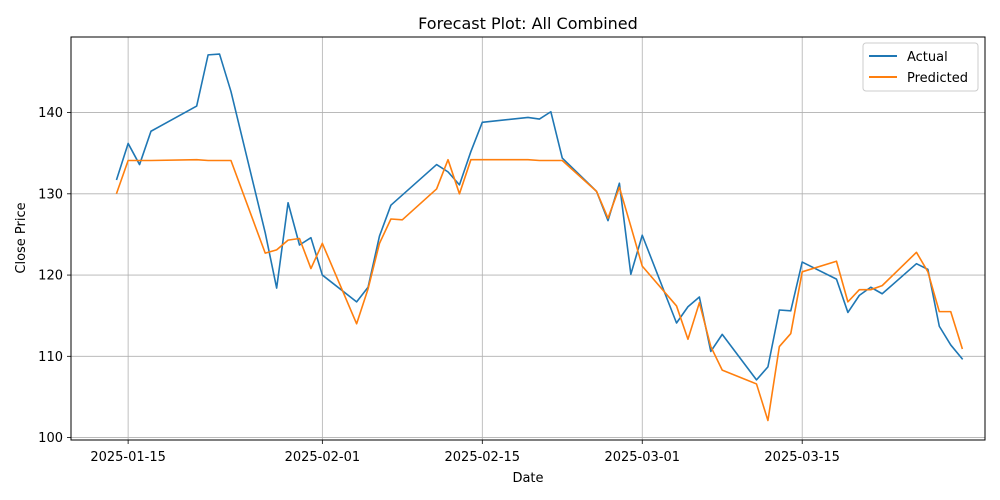 Image resolution: width=1000 pixels, height=500 pixels. Describe the element at coordinates (50, 113) in the screenshot. I see `y-tick-label: 140` at that location.